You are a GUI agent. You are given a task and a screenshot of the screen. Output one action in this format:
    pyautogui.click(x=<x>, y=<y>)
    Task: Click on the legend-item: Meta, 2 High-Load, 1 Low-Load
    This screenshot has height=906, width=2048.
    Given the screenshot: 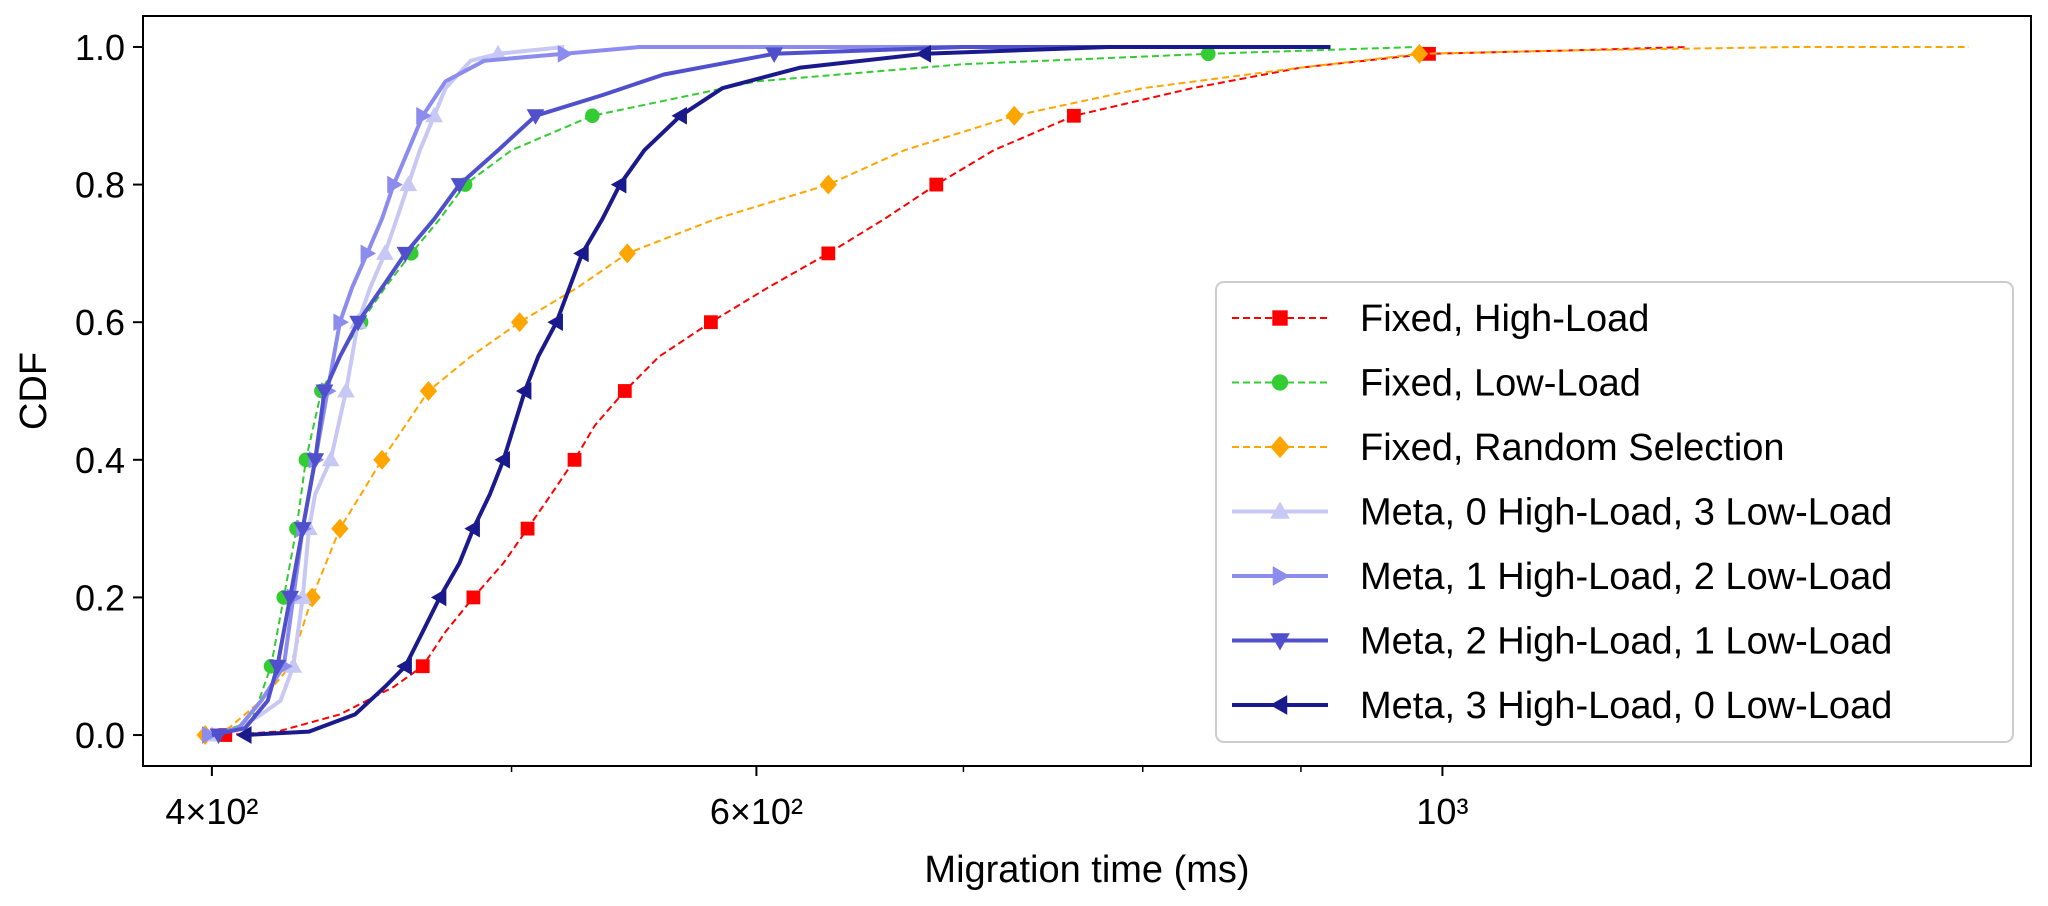 What is the action you would take?
    pyautogui.click(x=1562, y=642)
    